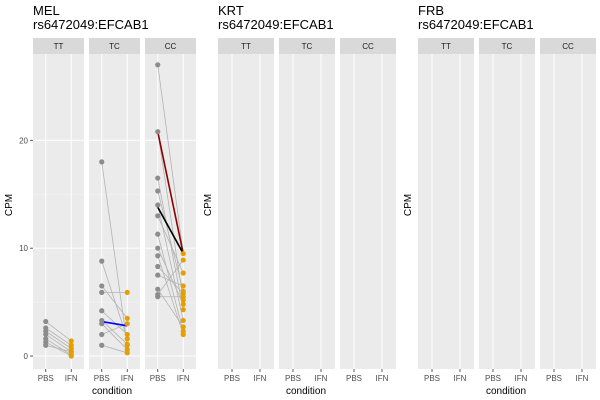 This screenshot has height=400, width=600. What do you see at coordinates (208, 205) in the screenshot?
I see `krt-y-axis-title: CPM` at bounding box center [208, 205].